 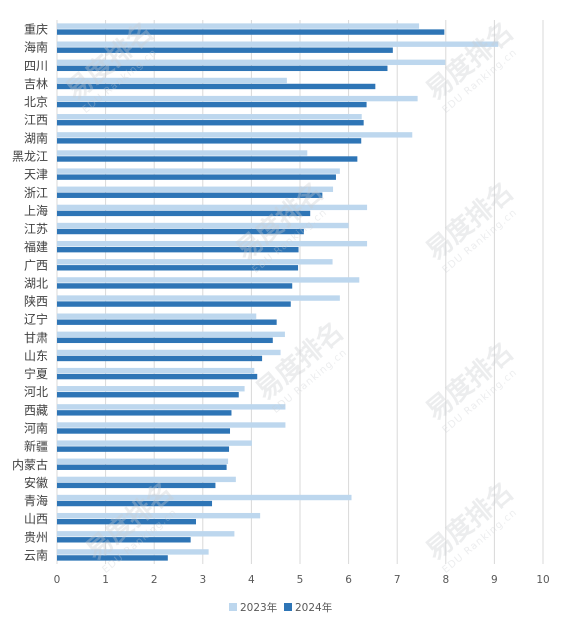 What do you see at coordinates (36, 392) in the screenshot?
I see `category-label: 河北` at bounding box center [36, 392].